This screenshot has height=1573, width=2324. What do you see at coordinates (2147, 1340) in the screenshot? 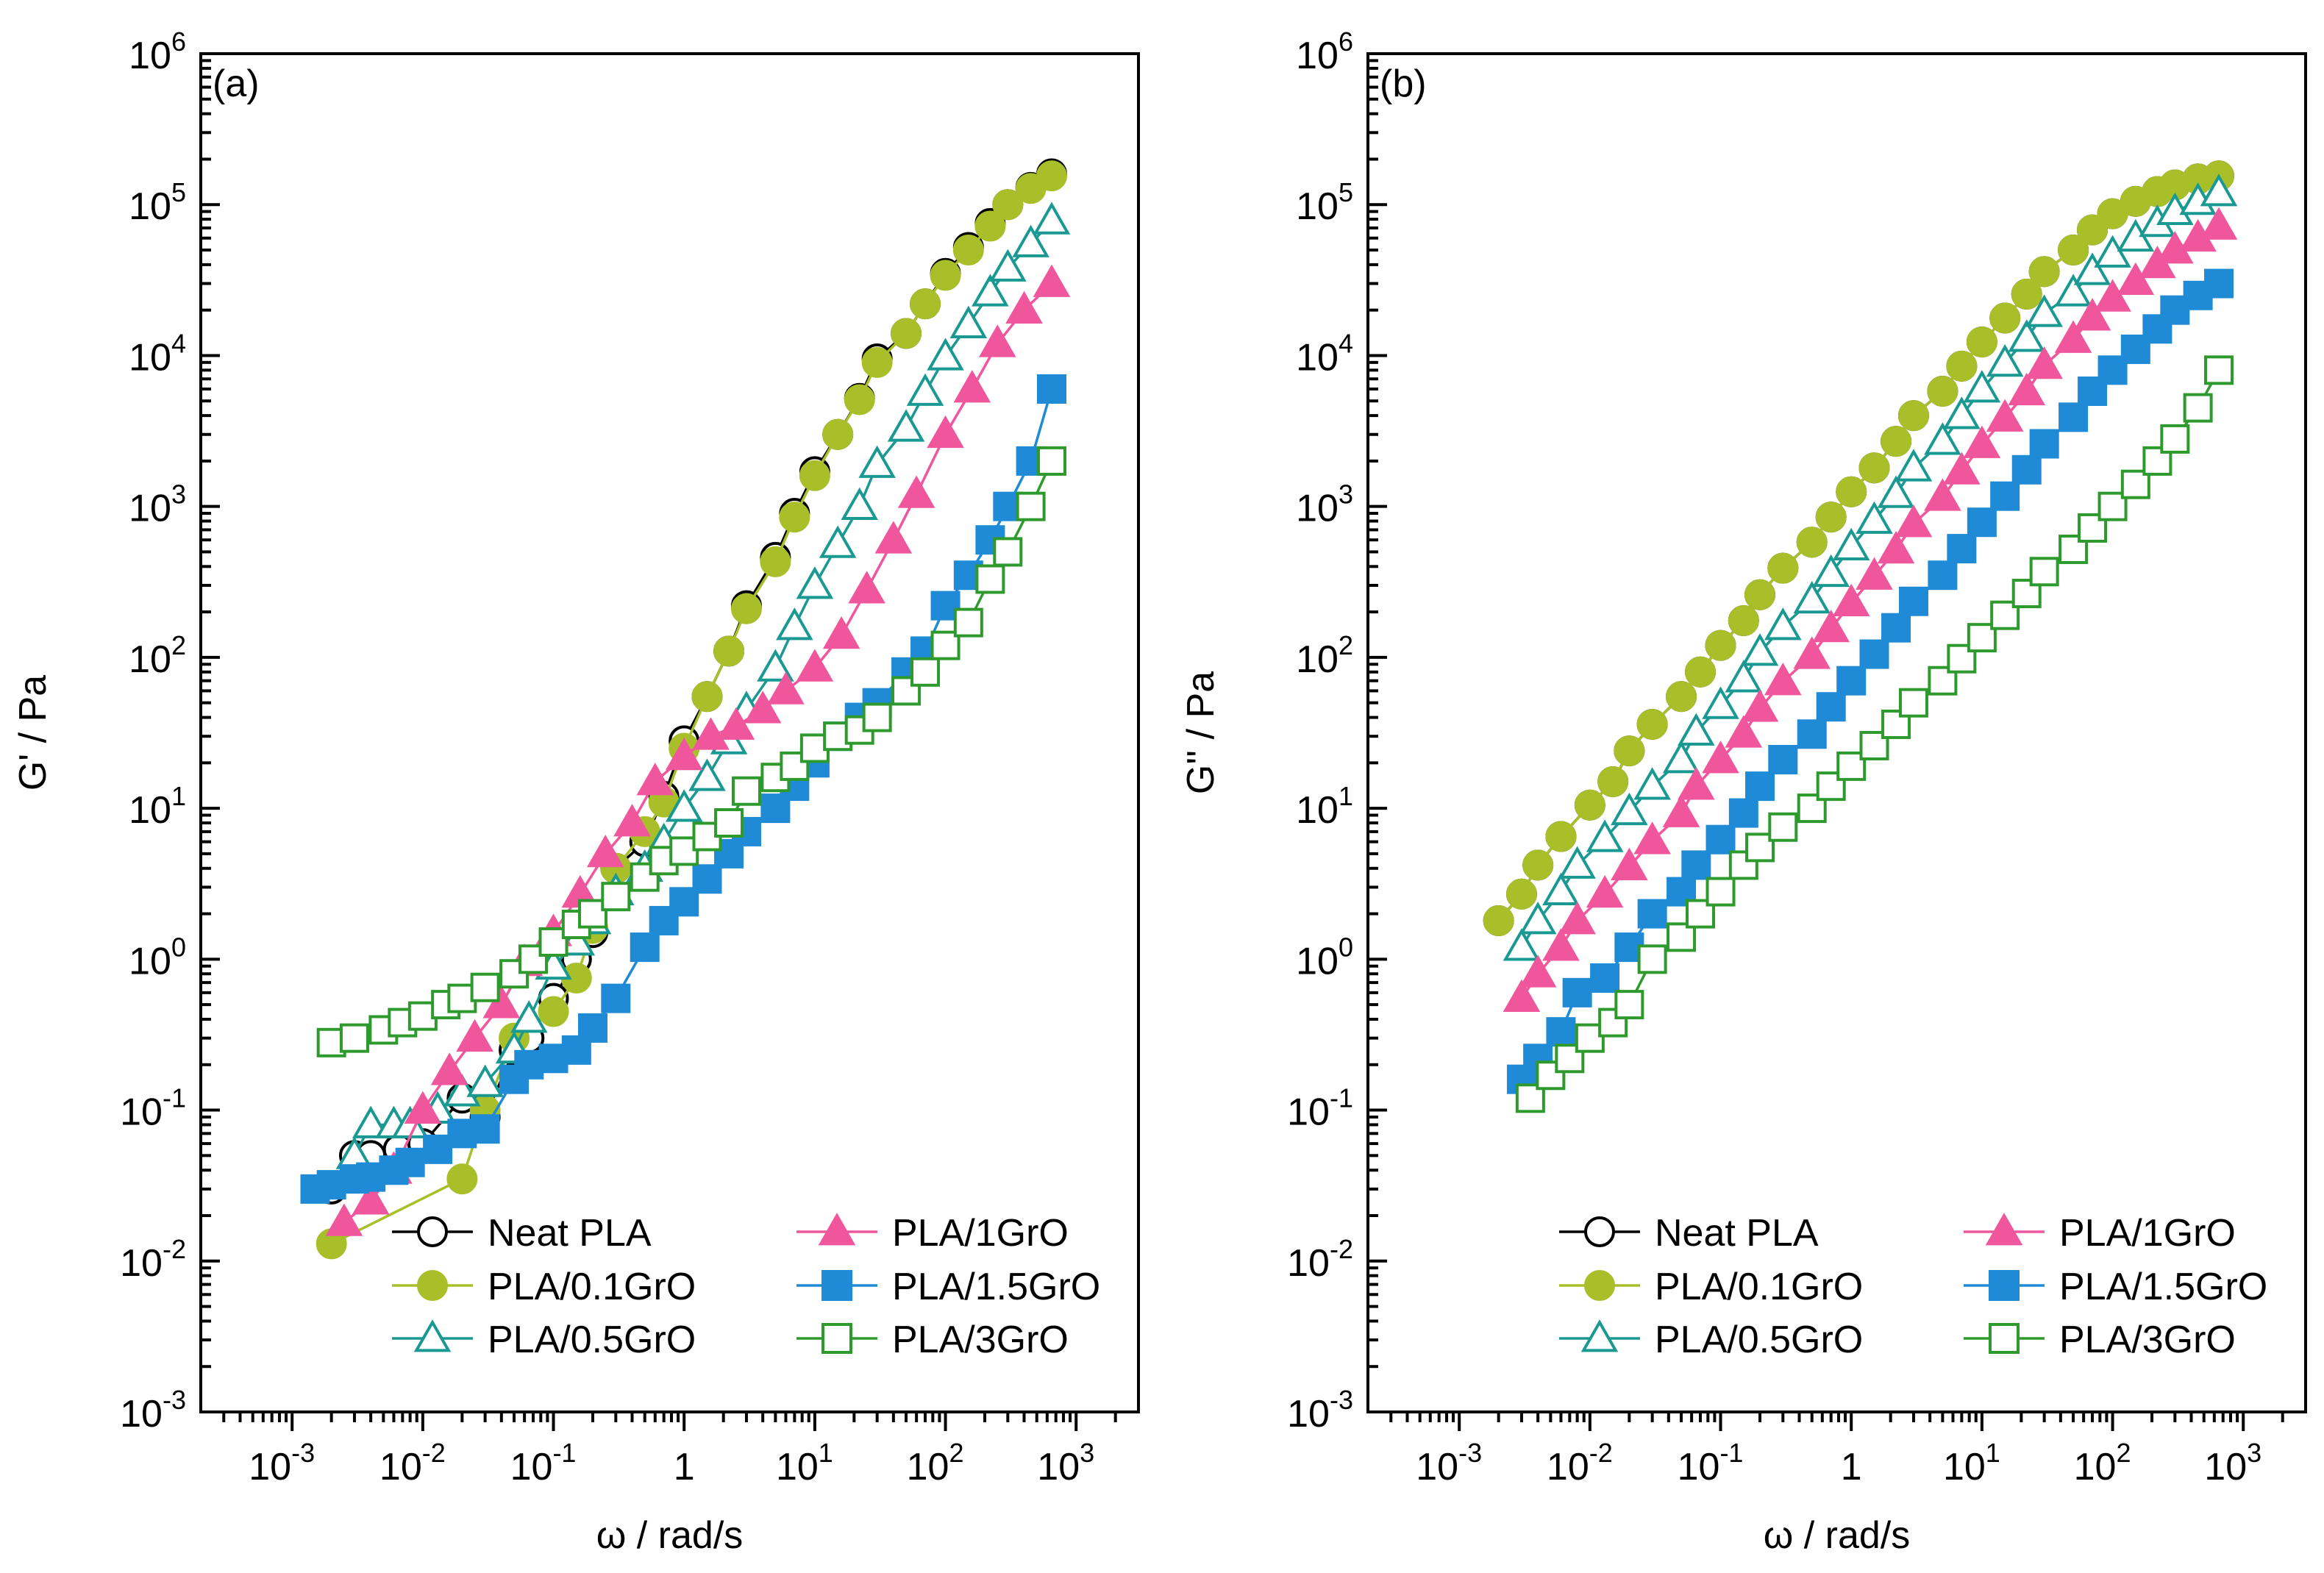
I see `legend-label: PLA/3GrO` at bounding box center [2147, 1340].